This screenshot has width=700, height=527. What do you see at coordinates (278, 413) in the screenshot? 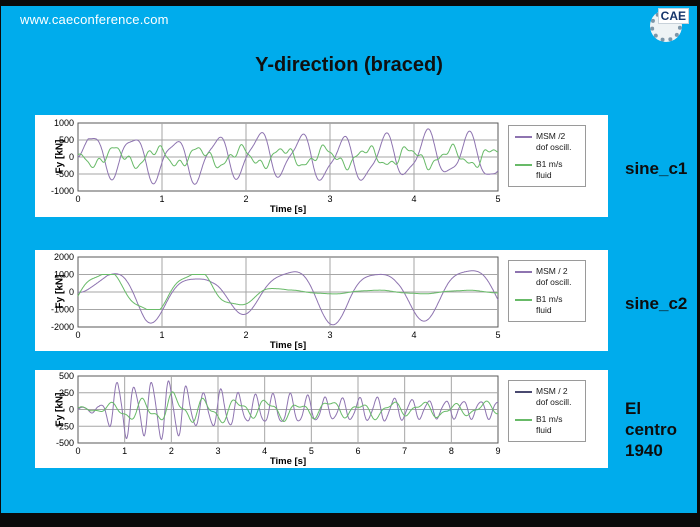
I see `chart-el-centro-svg: 0 1 2 3 4 5 6 7 8 9 500 250 0 -250 -500` at bounding box center [278, 413].